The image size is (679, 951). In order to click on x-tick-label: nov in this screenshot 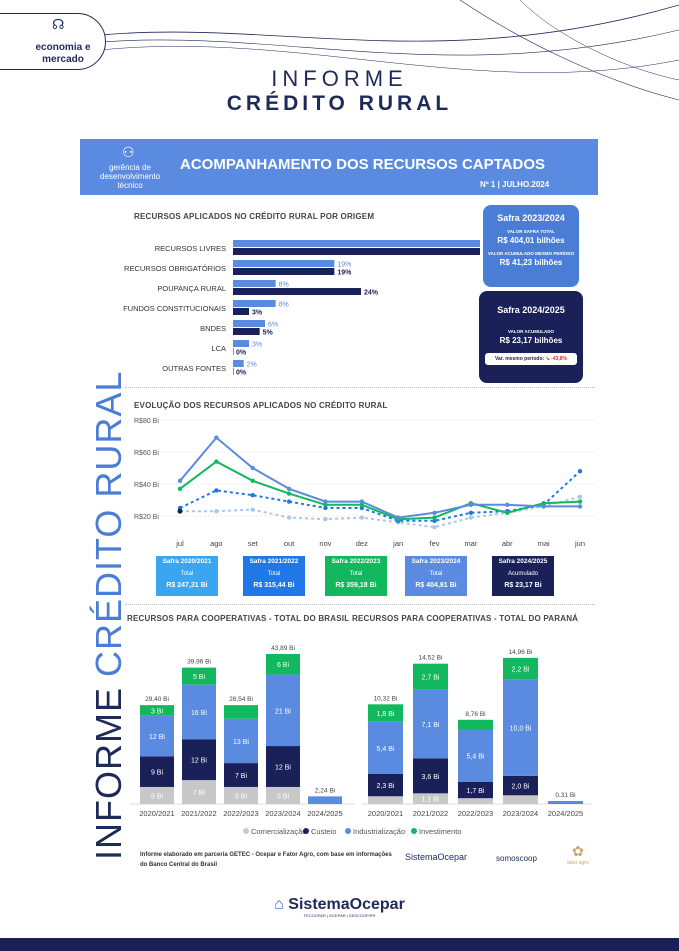, I will do `click(325, 543)`.